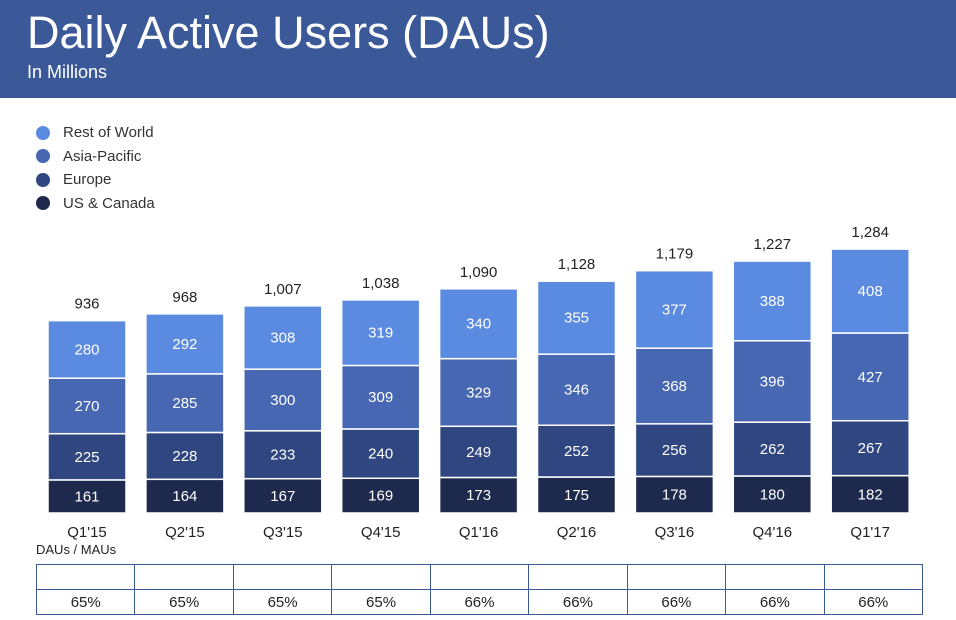 This screenshot has width=956, height=620. I want to click on total-label: 1,128, so click(577, 264).